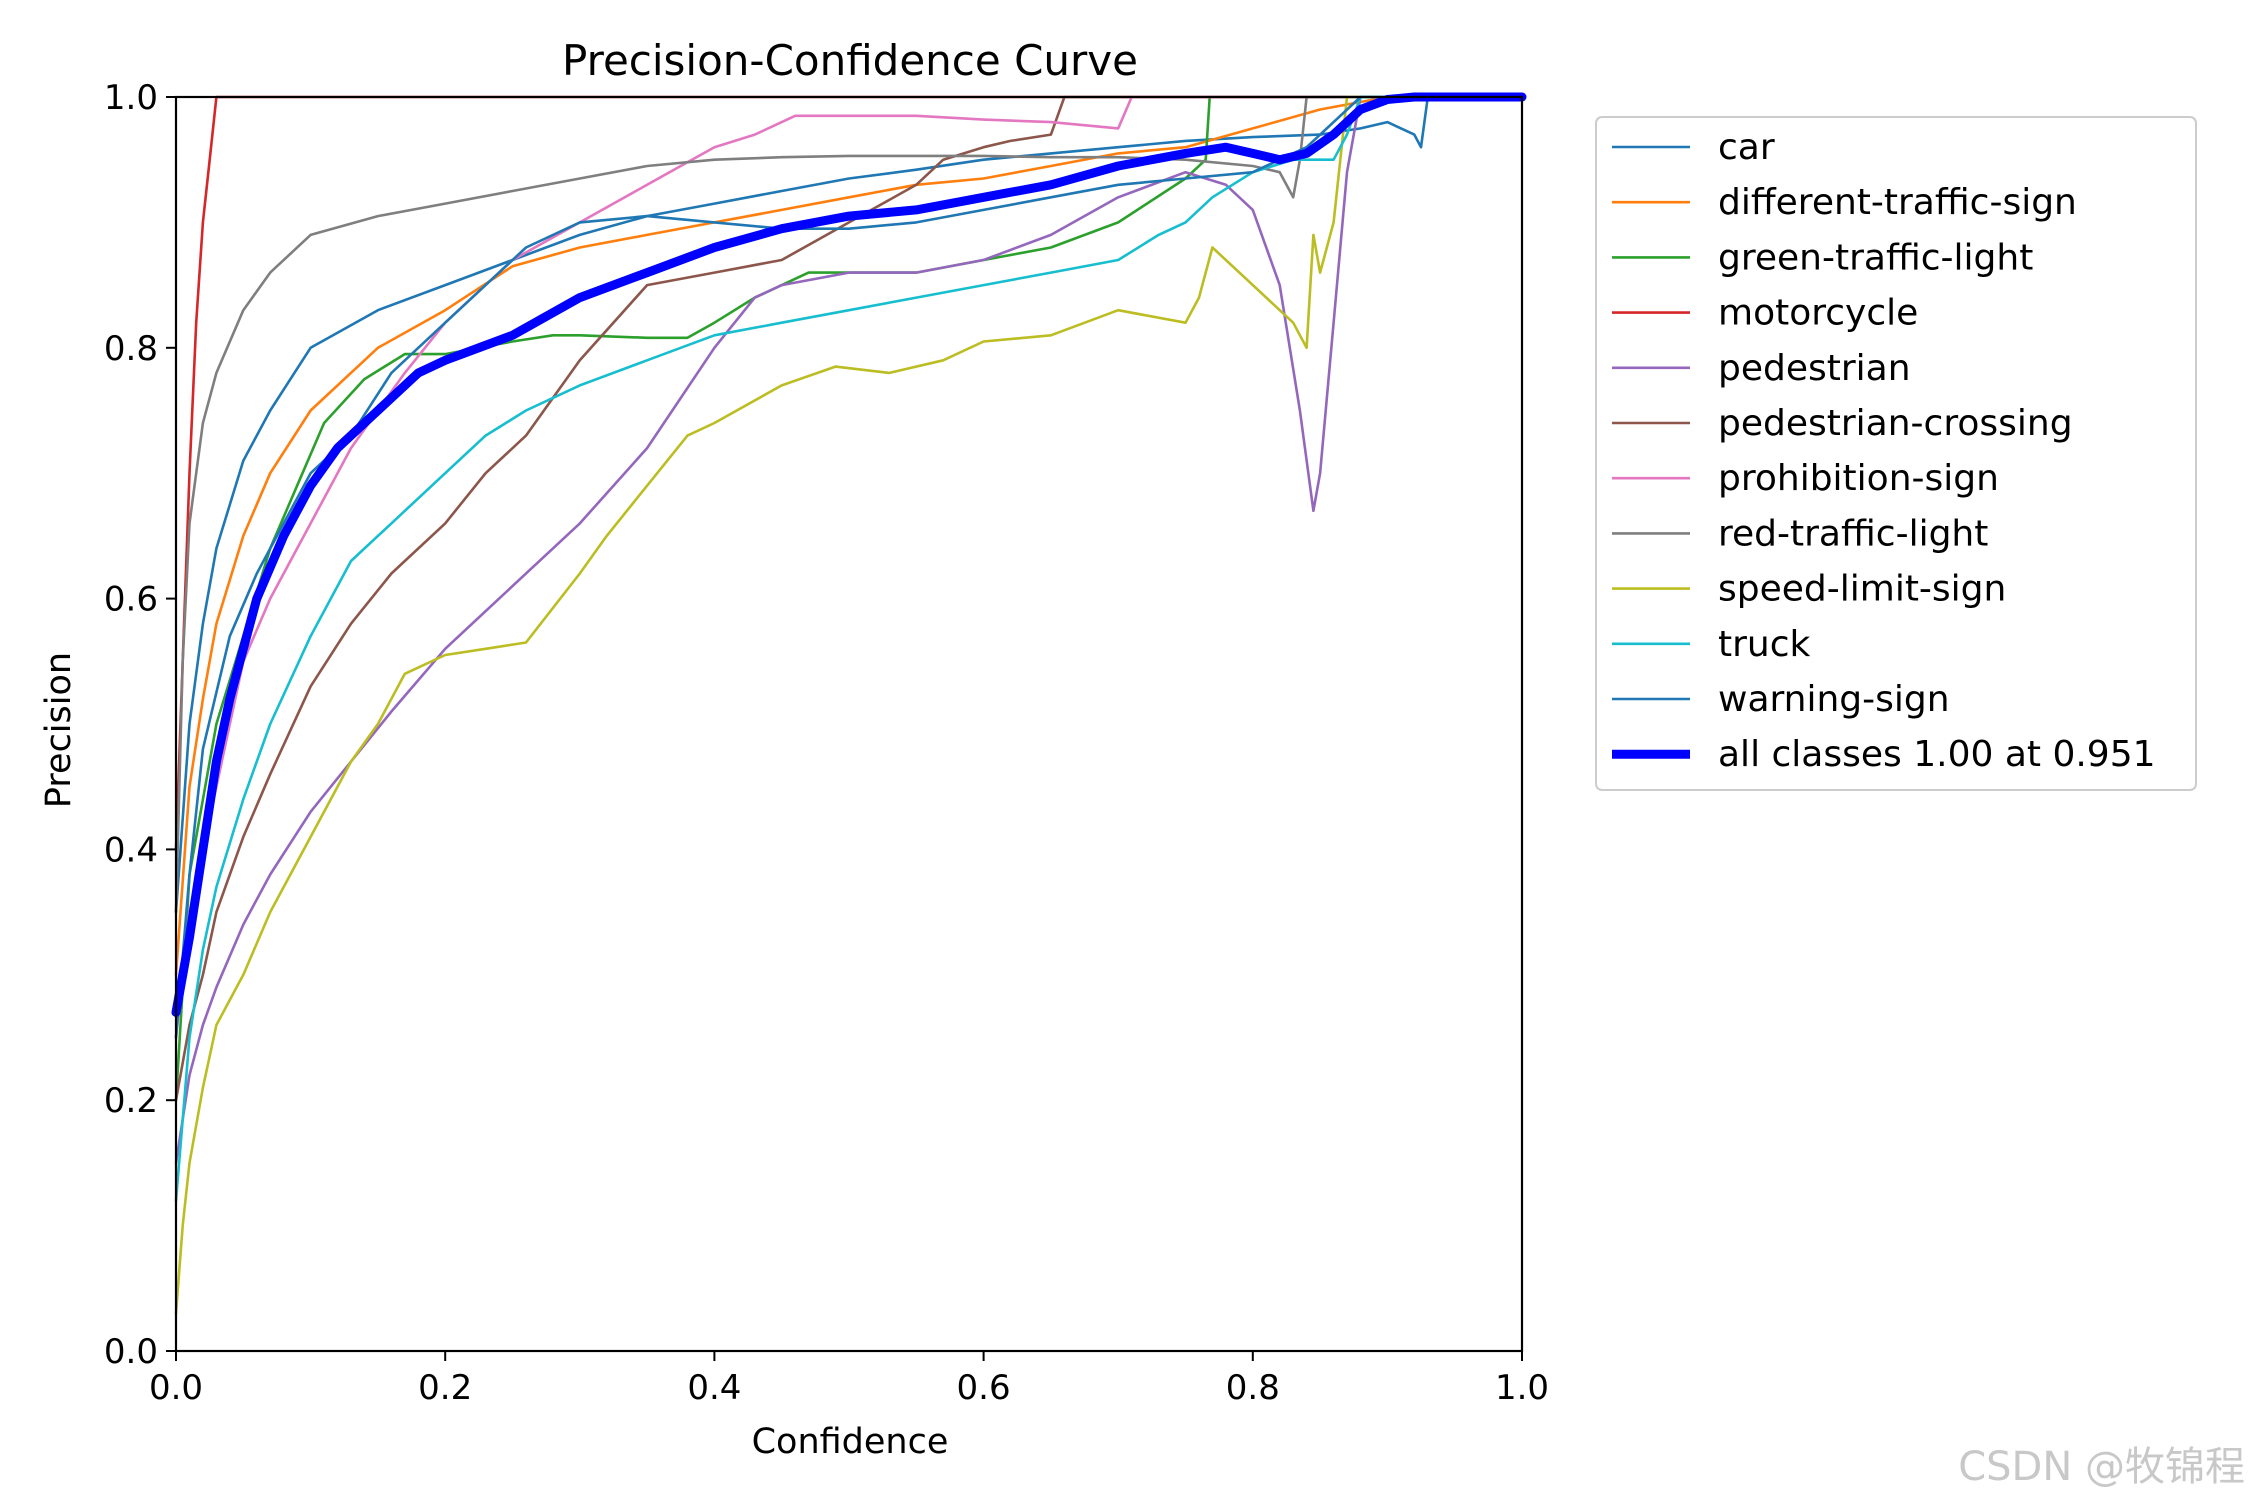 The image size is (2250, 1500). Describe the element at coordinates (850, 60) in the screenshot. I see `chart-title: Precision-Confidence Curve` at that location.